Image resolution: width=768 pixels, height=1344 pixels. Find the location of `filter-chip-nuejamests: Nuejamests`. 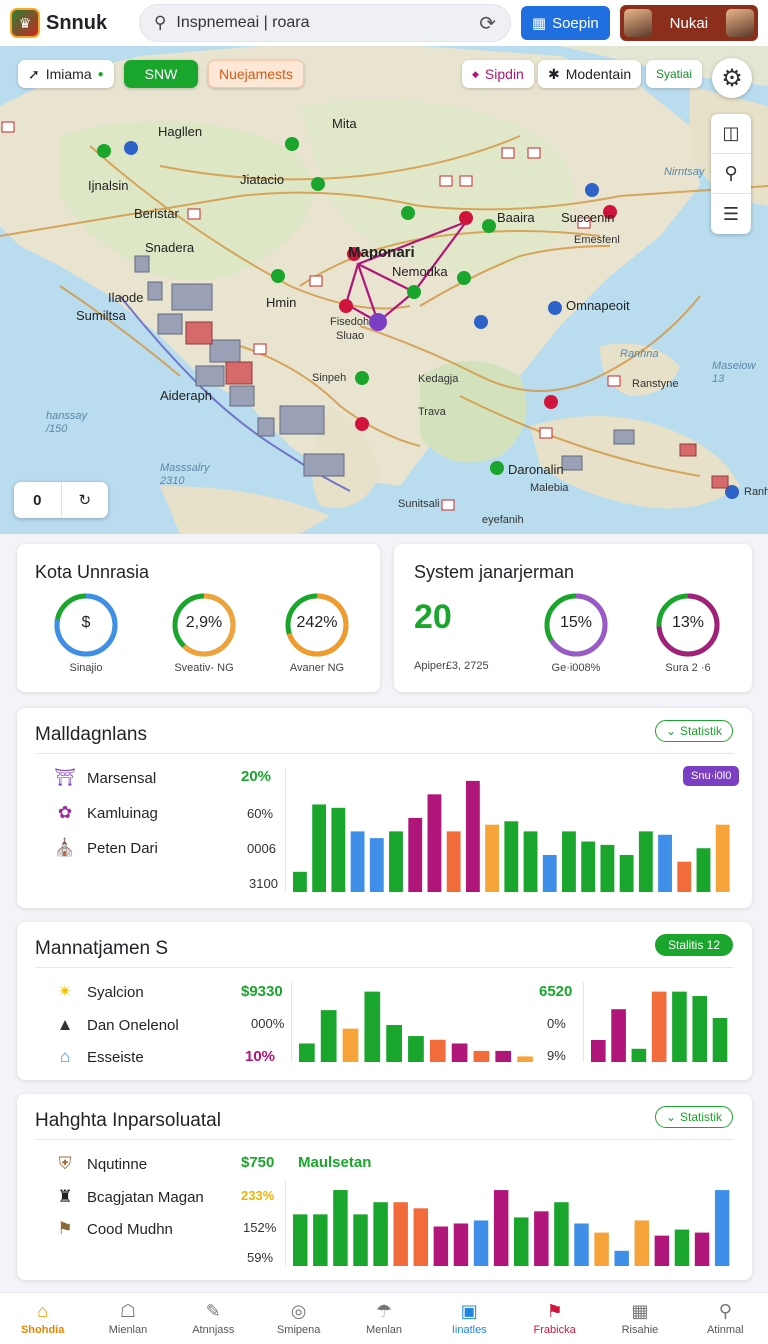

filter-chip-nuejamests: Nuejamests is located at coordinates (256, 74).